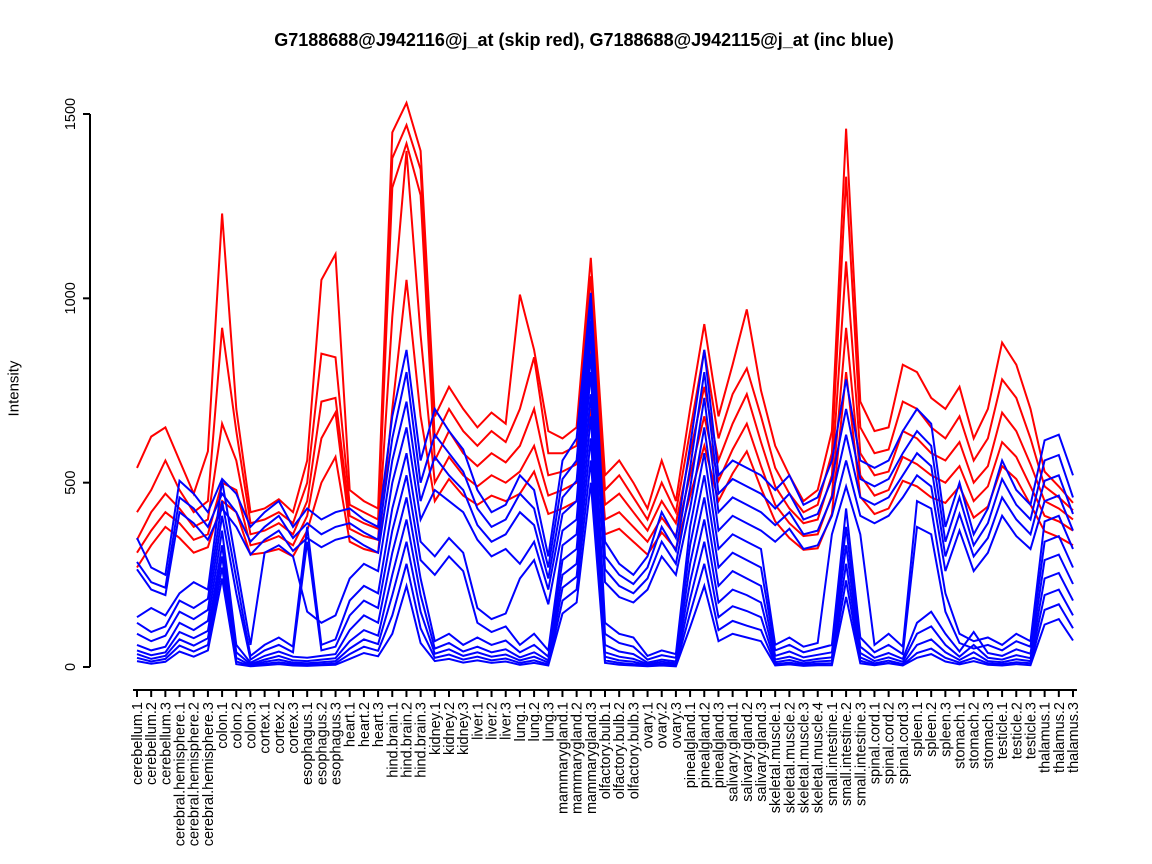 The image size is (1152, 864). What do you see at coordinates (266, 728) in the screenshot?
I see `x-tick-label: cortex.1` at bounding box center [266, 728].